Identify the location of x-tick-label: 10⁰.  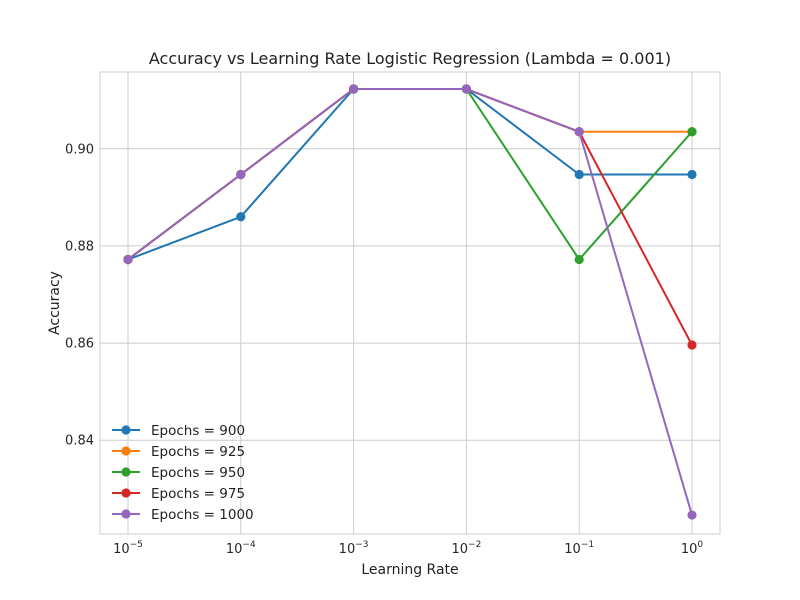
(692, 548).